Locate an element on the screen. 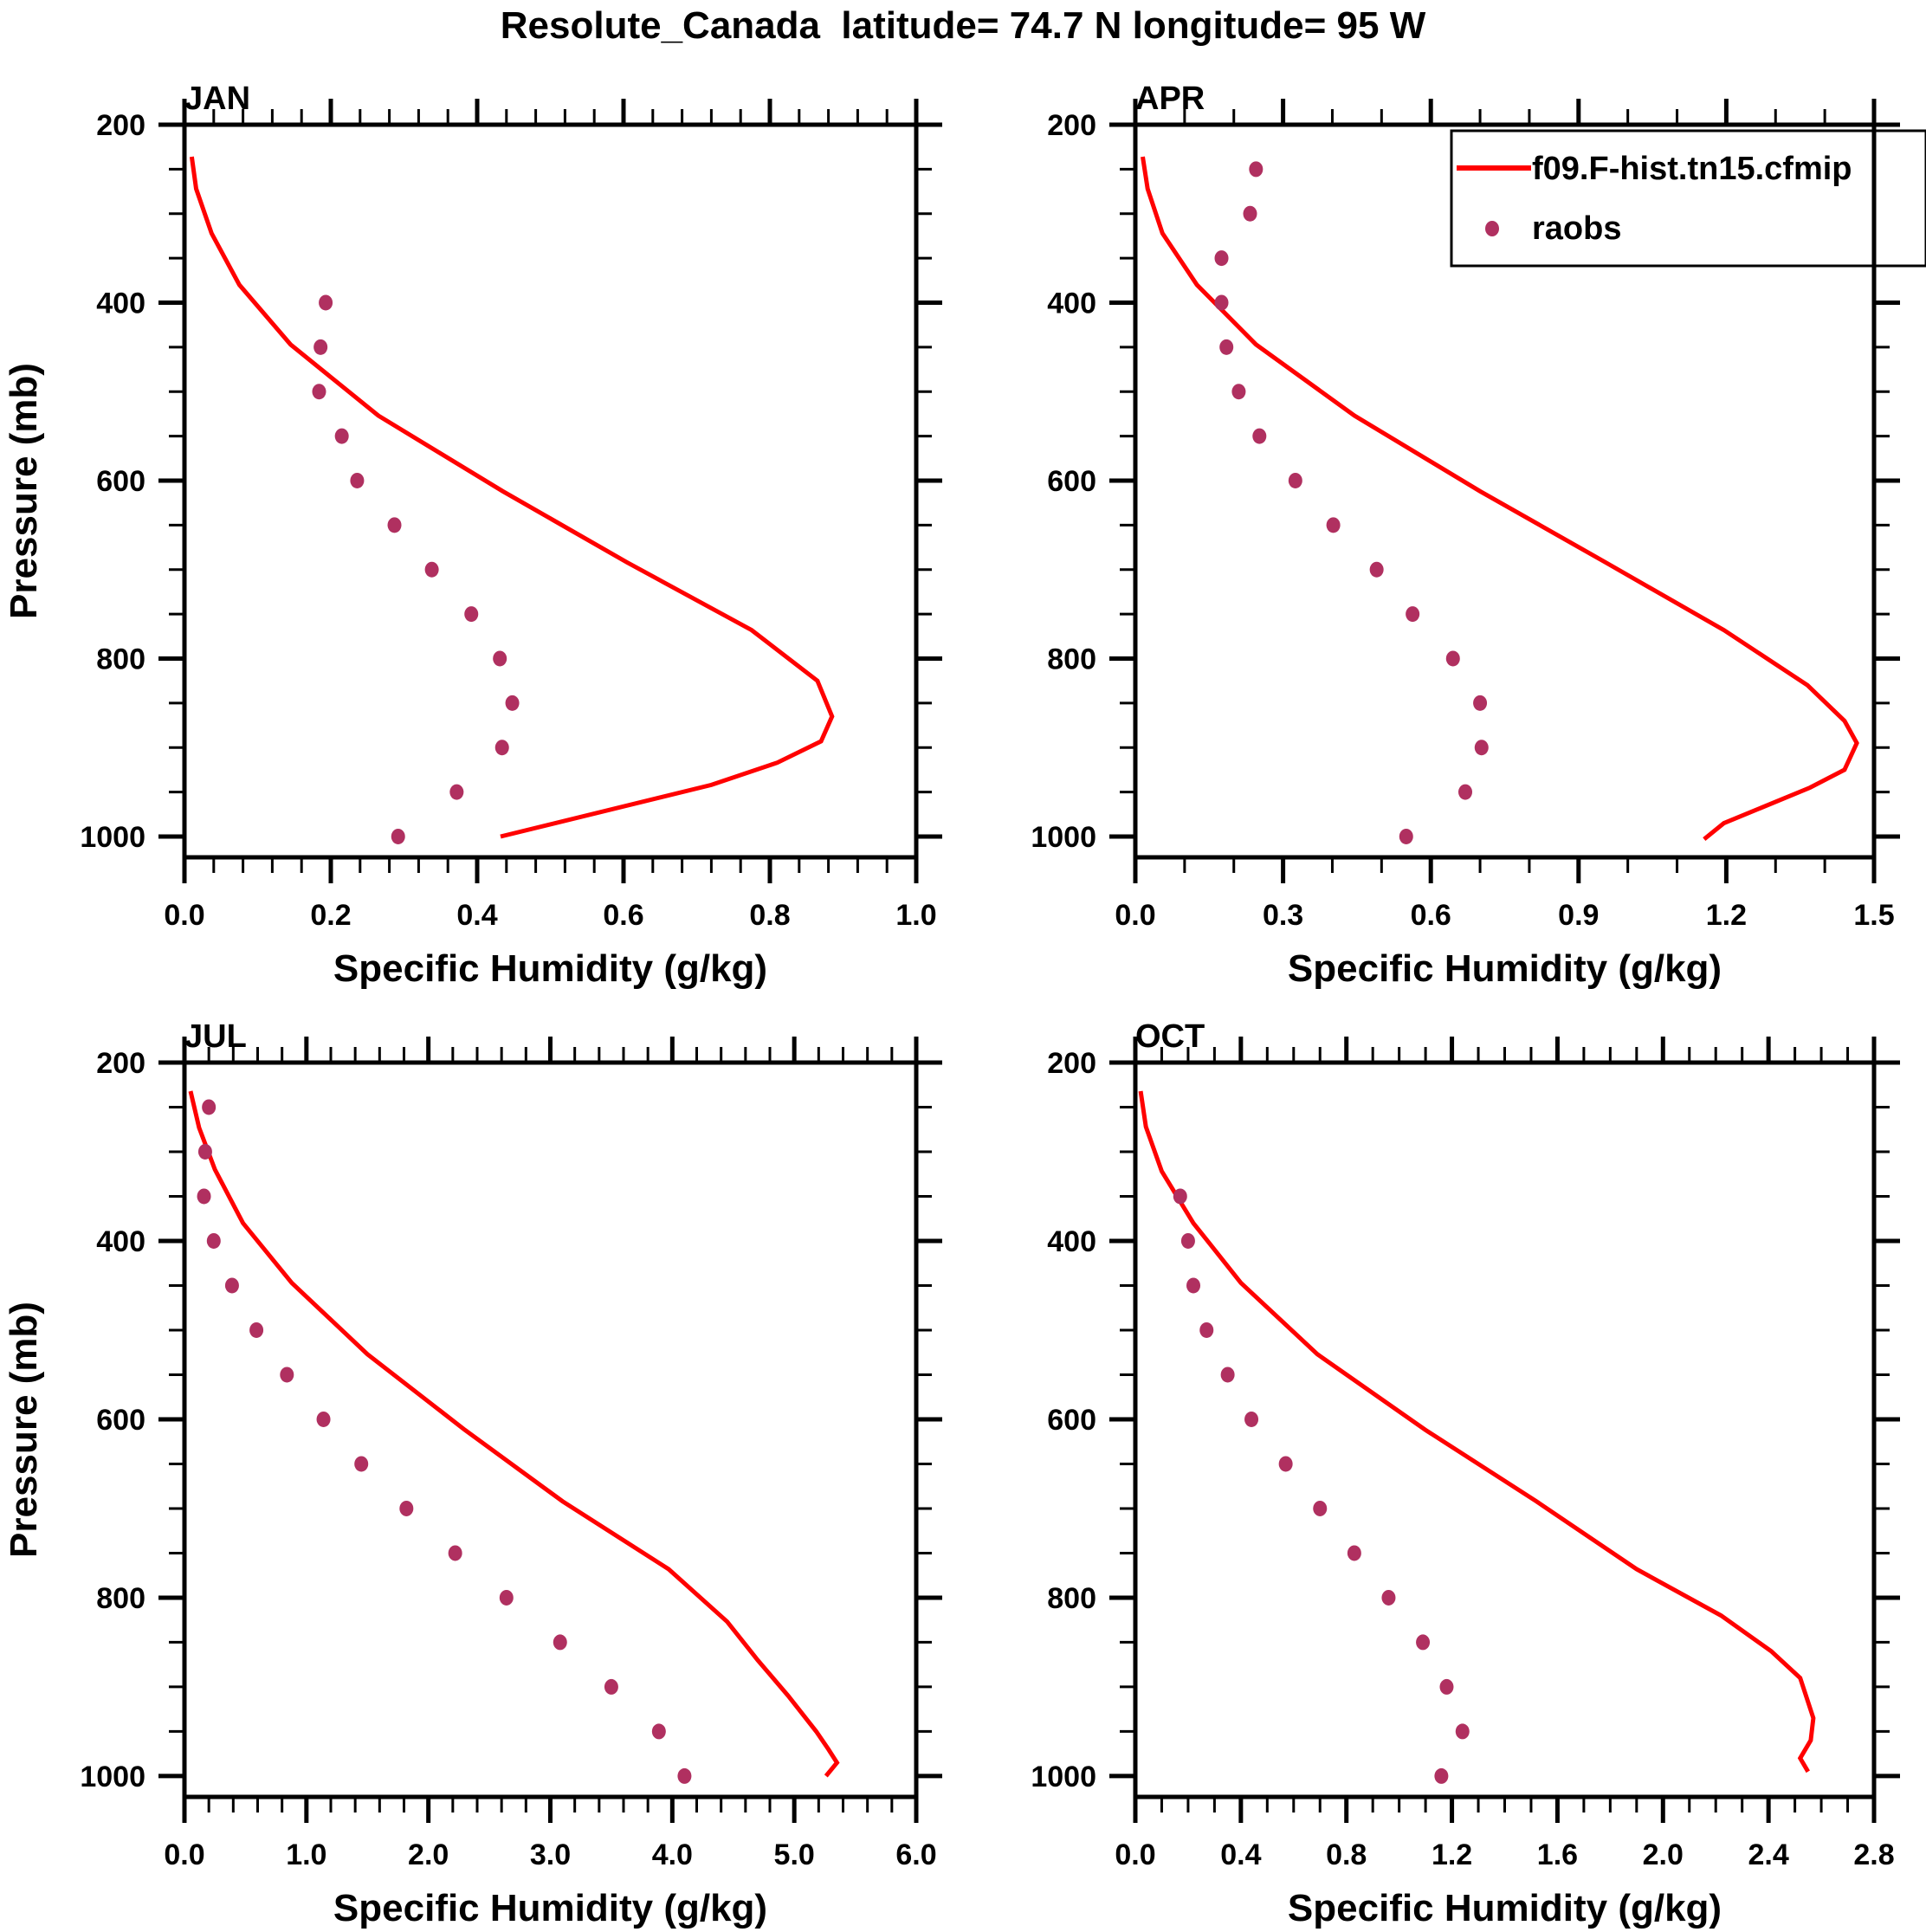 The width and height of the screenshot is (1926, 1932). legend-box is located at coordinates (1688, 198).